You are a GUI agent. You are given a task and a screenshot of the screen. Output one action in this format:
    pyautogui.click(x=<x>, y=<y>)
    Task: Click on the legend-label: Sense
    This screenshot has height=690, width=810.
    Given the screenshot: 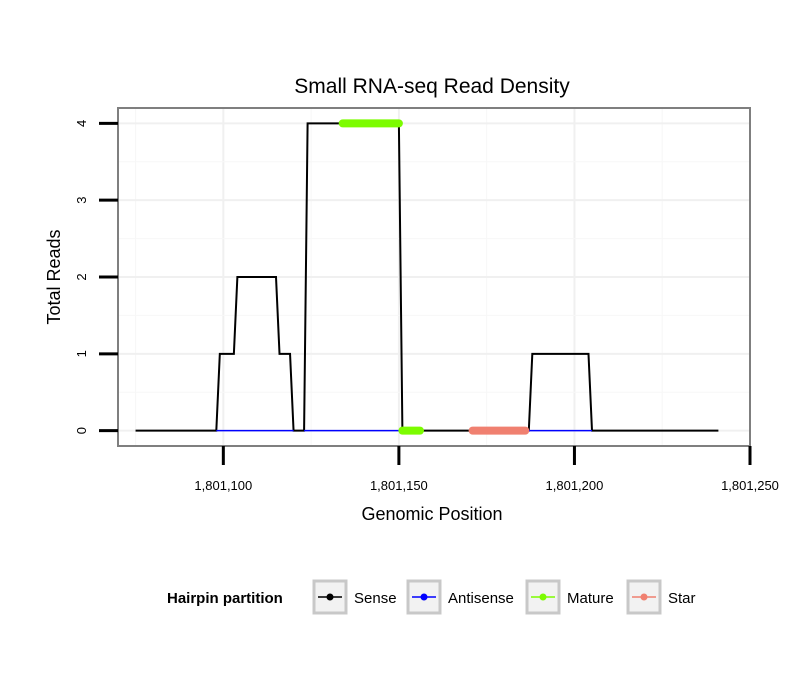 What is the action you would take?
    pyautogui.click(x=375, y=598)
    